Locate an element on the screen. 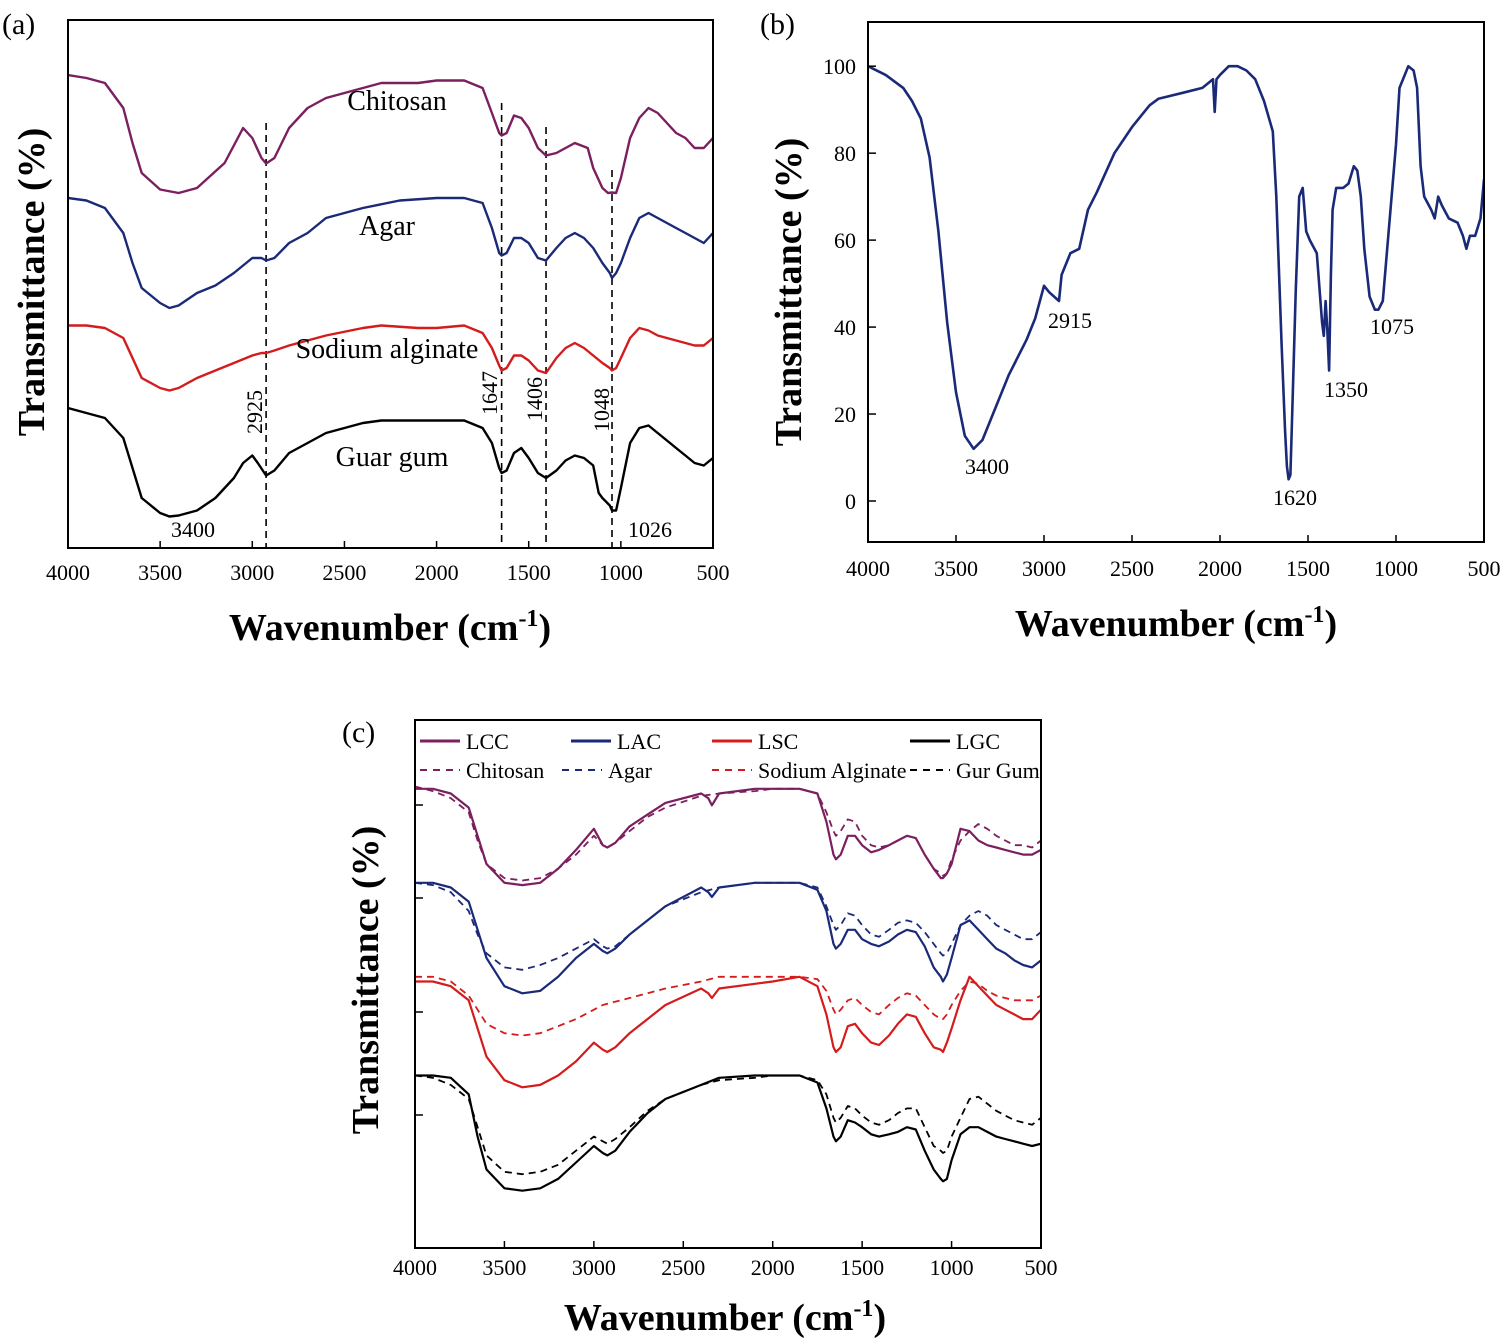 The image size is (1503, 1340). panel-b-peak-label-1075: 1075 is located at coordinates (1392, 326).